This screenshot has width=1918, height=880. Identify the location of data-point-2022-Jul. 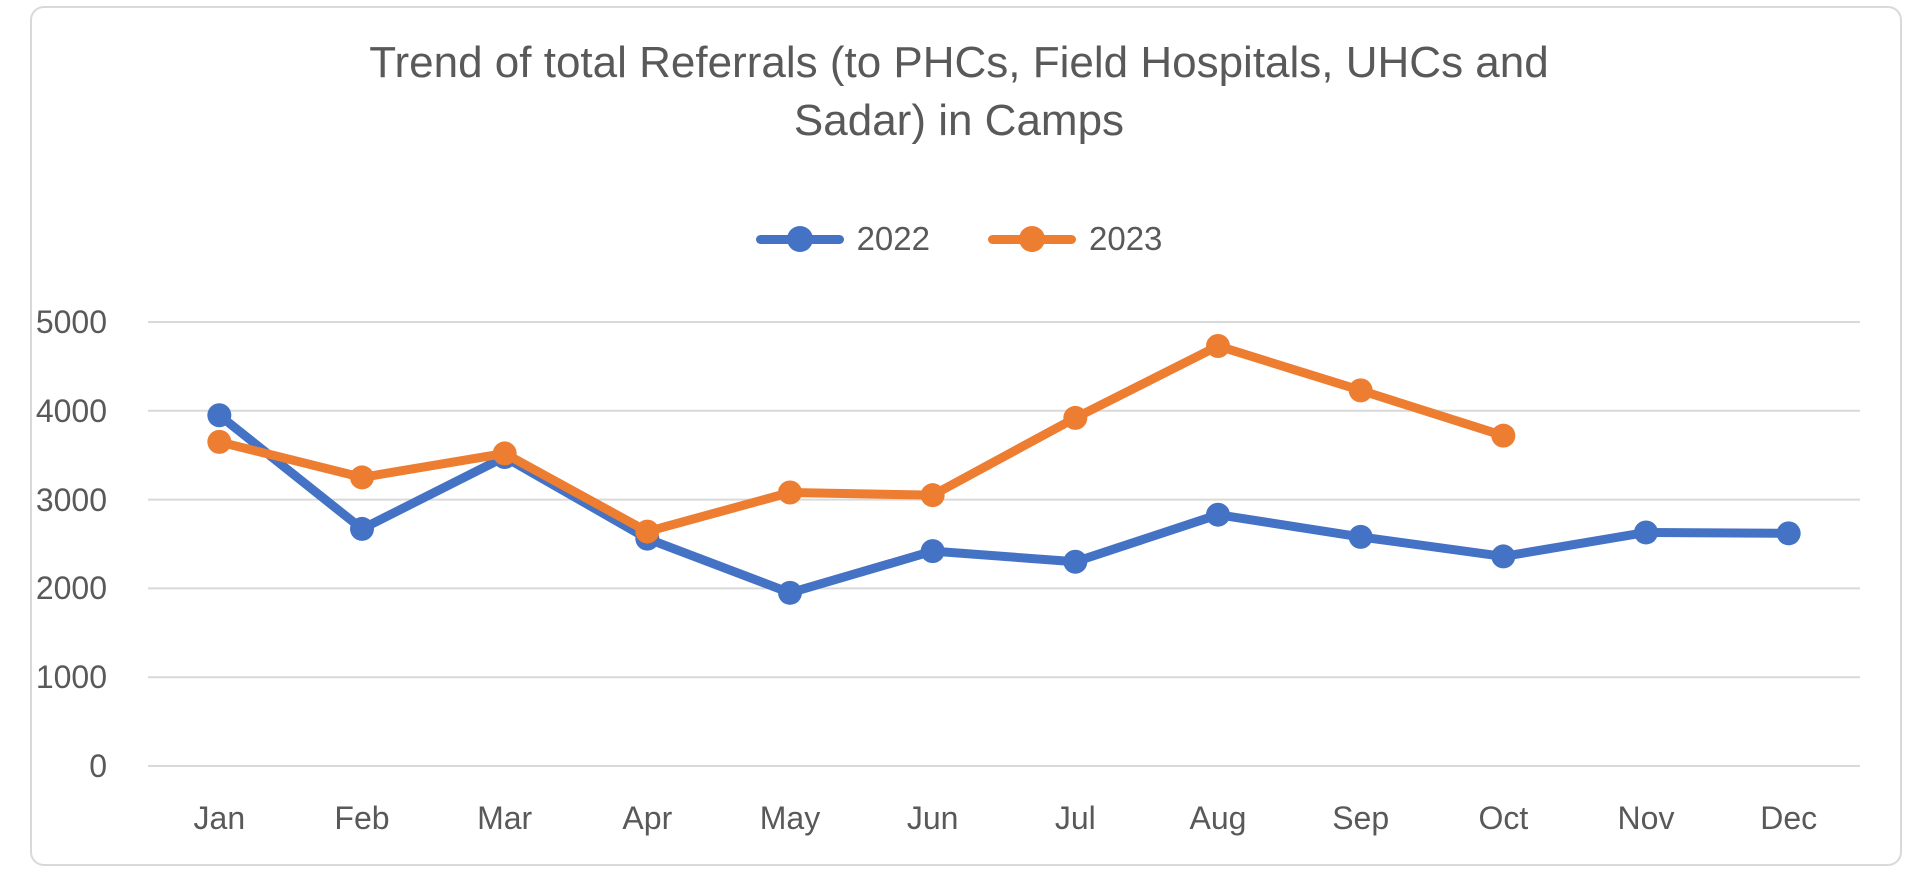
(1075, 561).